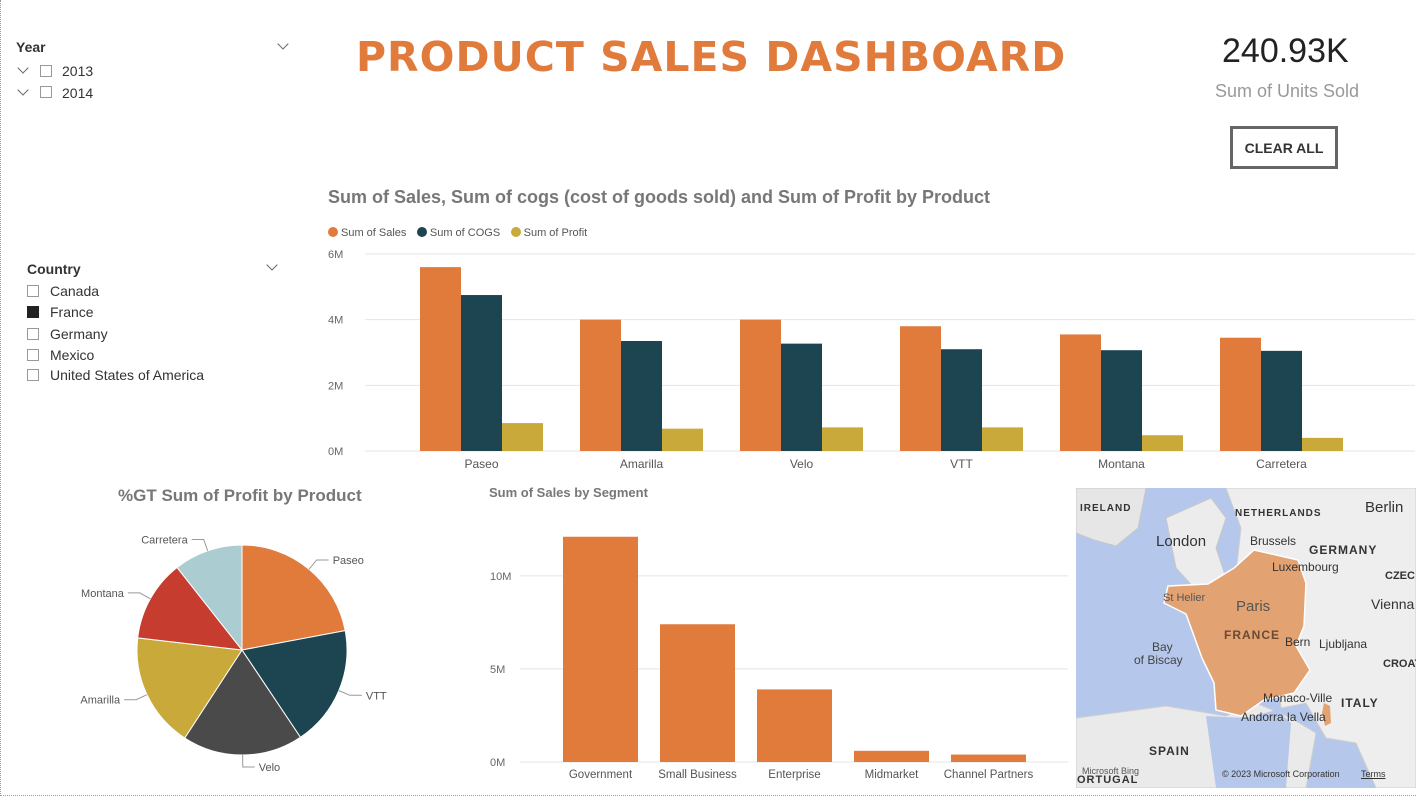 Image resolution: width=1417 pixels, height=801 pixels. Describe the element at coordinates (103, 594) in the screenshot. I see `pie-label: Montana` at that location.